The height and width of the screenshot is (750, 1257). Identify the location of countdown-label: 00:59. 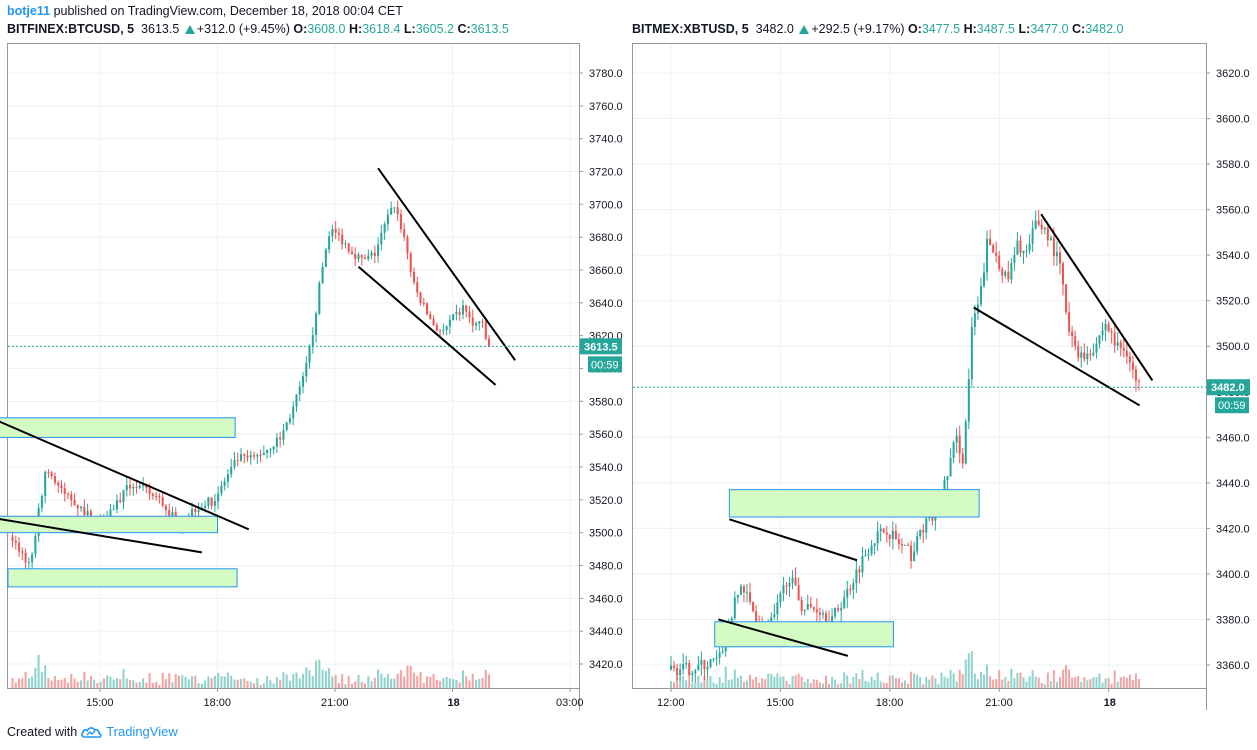
(1232, 406).